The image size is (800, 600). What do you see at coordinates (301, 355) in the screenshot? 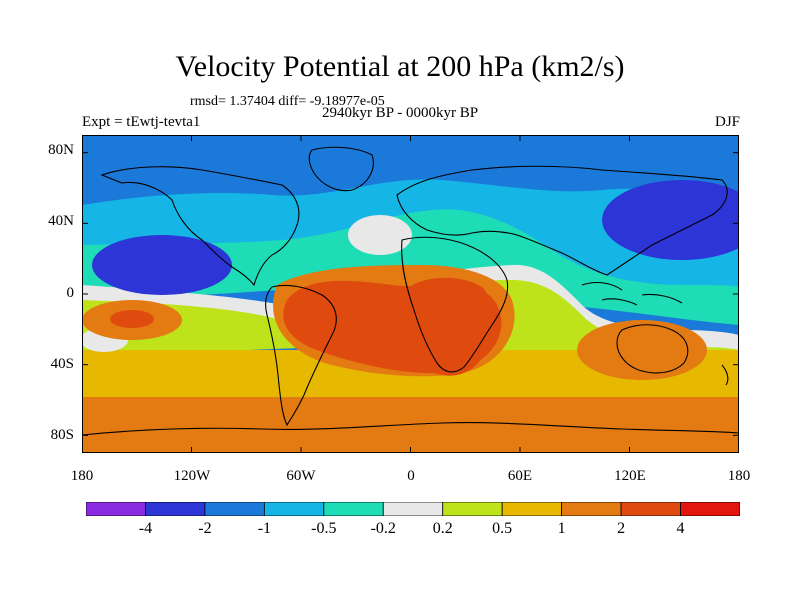
I see `coast-south-america` at bounding box center [301, 355].